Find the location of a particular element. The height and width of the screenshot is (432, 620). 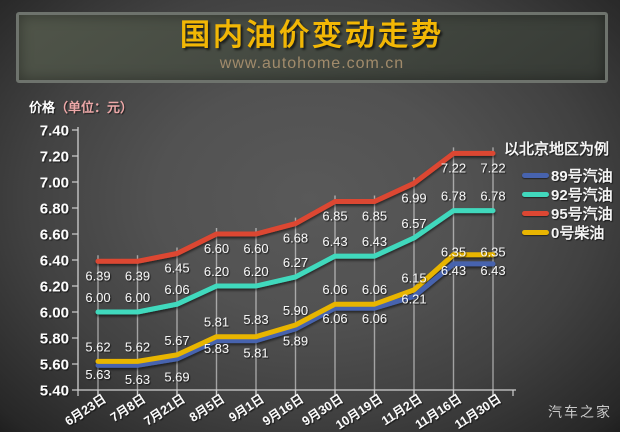

legend-title: 以北京地区为例 is located at coordinates (557, 149).